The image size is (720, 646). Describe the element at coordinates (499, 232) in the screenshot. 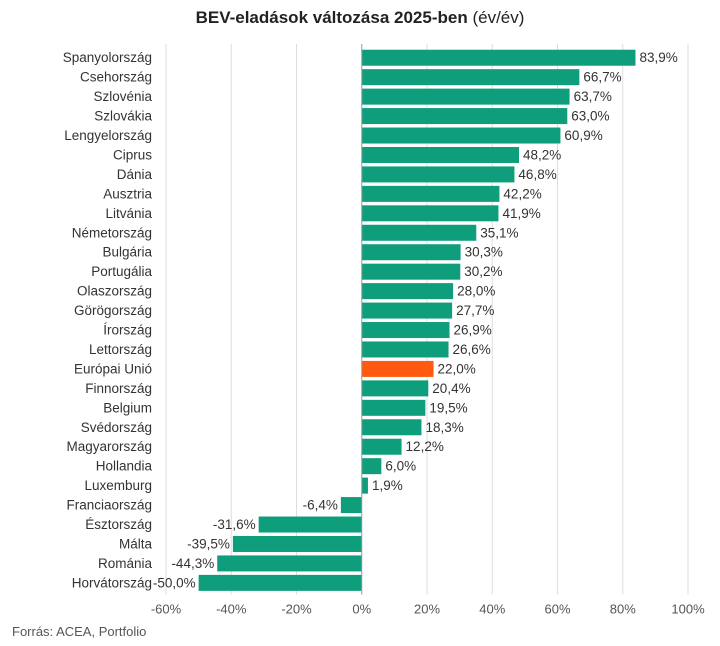

I see `value-label: 35,1%` at that location.